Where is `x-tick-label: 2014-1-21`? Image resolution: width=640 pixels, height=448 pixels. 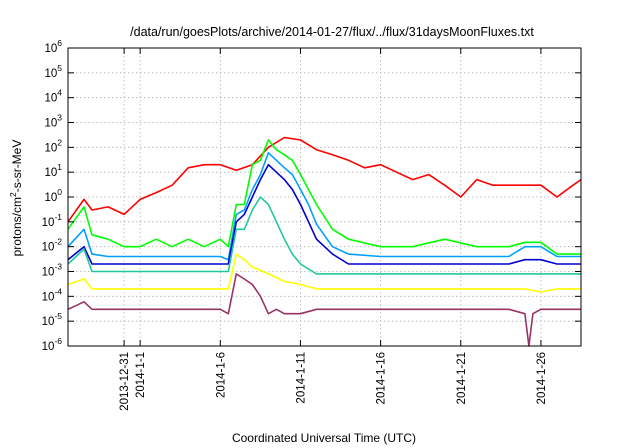 x-tick-label: 2014-1-21 is located at coordinates (462, 378).